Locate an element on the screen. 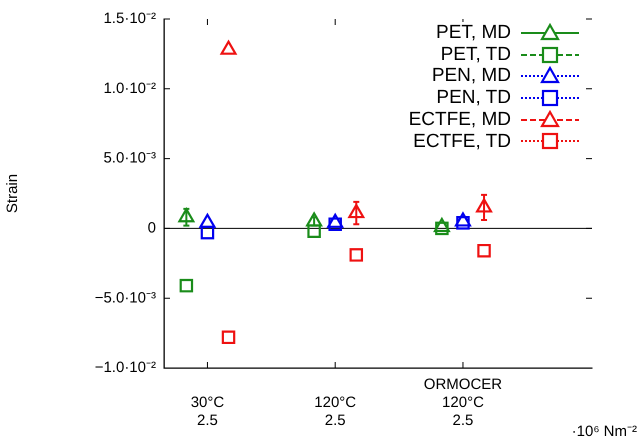 The width and height of the screenshot is (641, 448). legend-label: ECTFE, TD is located at coordinates (462, 141).